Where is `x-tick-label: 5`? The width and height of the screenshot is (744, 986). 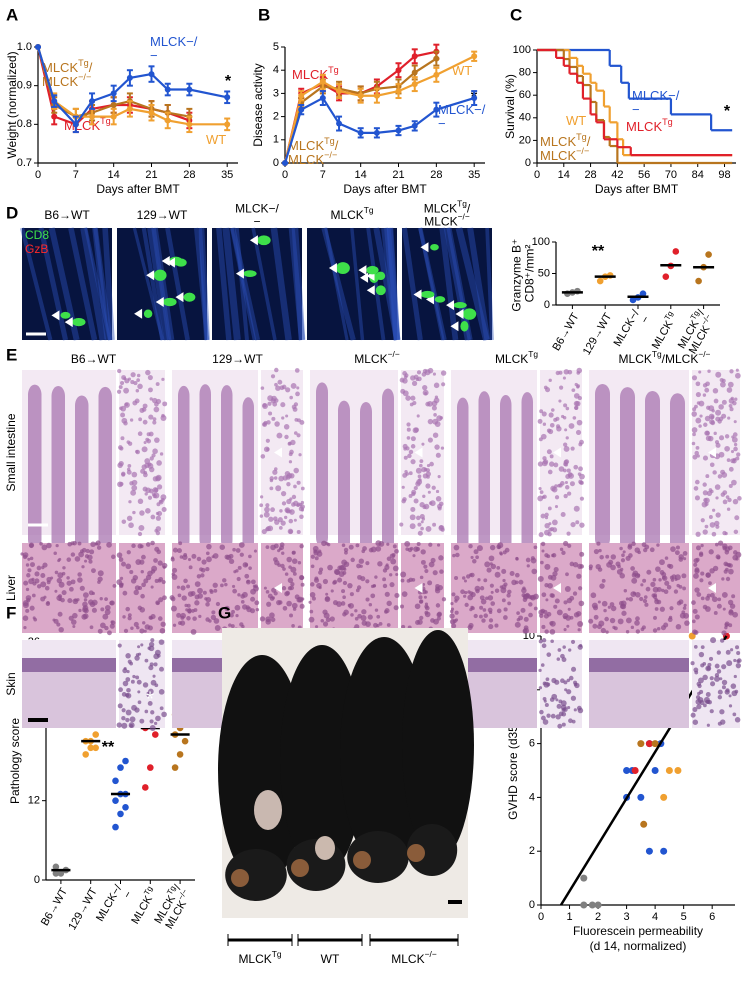
x-tick-label: 5 is located at coordinates (684, 917).